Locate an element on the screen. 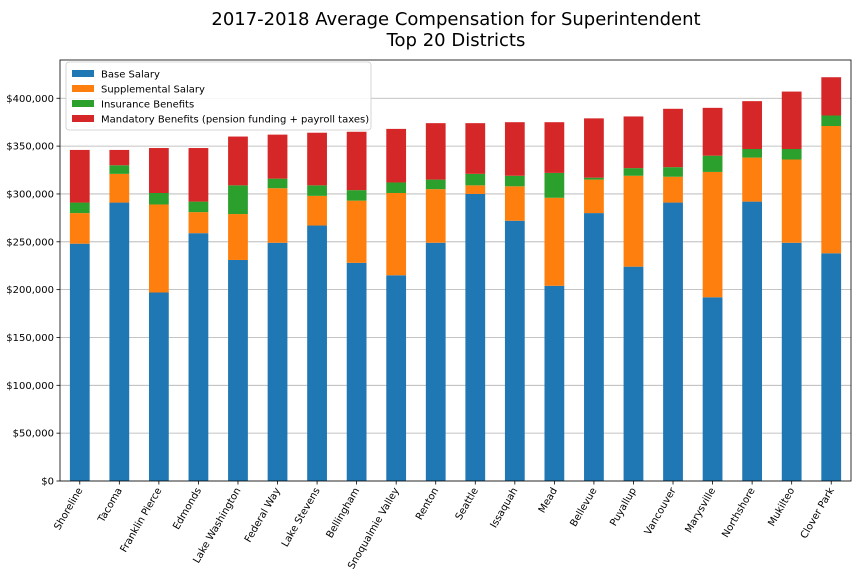 The image size is (864, 580). x-tick-label: Clover Park is located at coordinates (818, 513).